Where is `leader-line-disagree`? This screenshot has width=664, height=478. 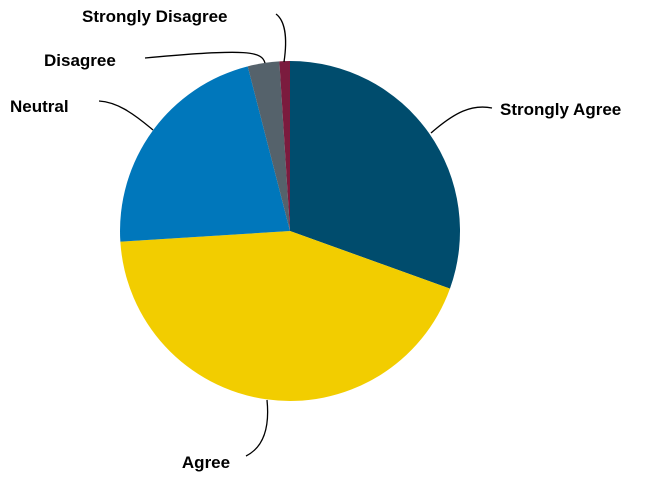
leader-line-disagree is located at coordinates (205, 57).